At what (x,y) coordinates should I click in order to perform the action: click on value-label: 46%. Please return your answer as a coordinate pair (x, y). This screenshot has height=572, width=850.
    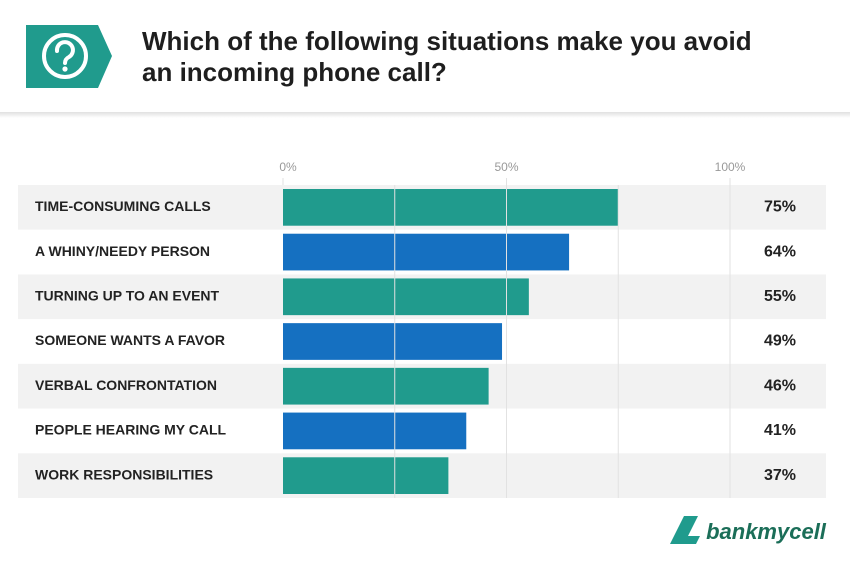
    Looking at the image, I should click on (780, 385).